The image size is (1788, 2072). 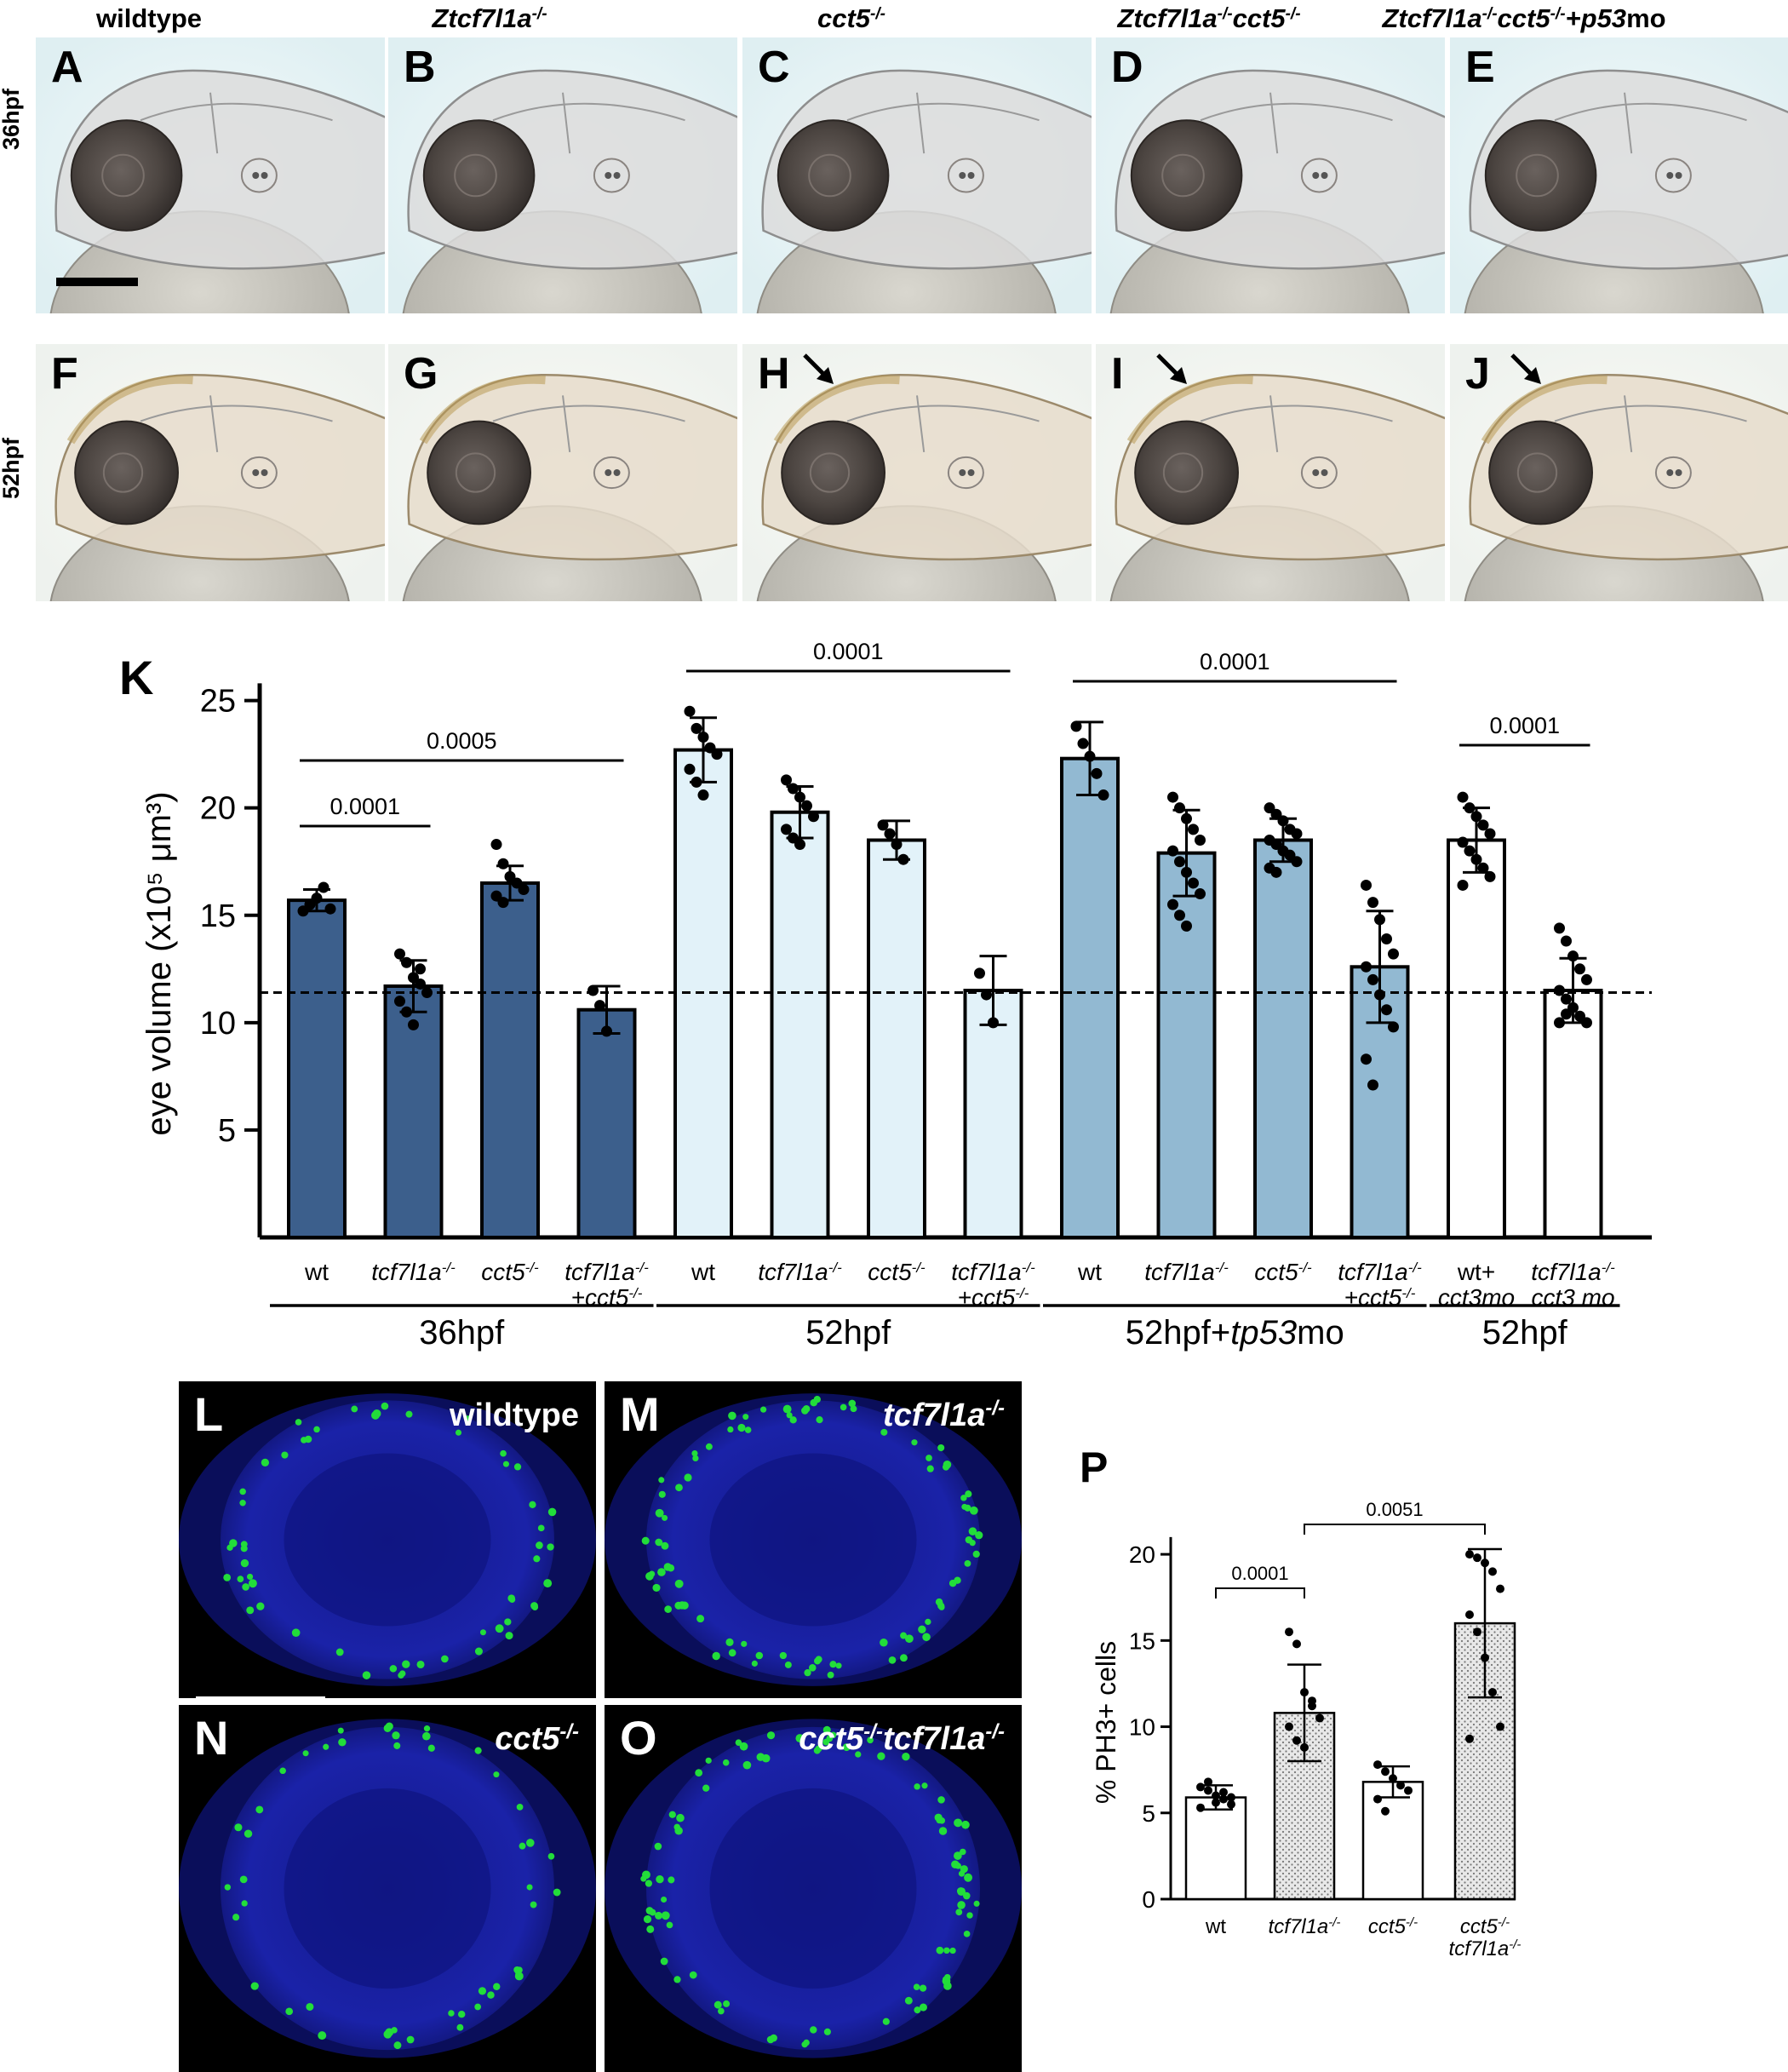 What do you see at coordinates (774, 374) in the screenshot?
I see `panel-letter: H` at bounding box center [774, 374].